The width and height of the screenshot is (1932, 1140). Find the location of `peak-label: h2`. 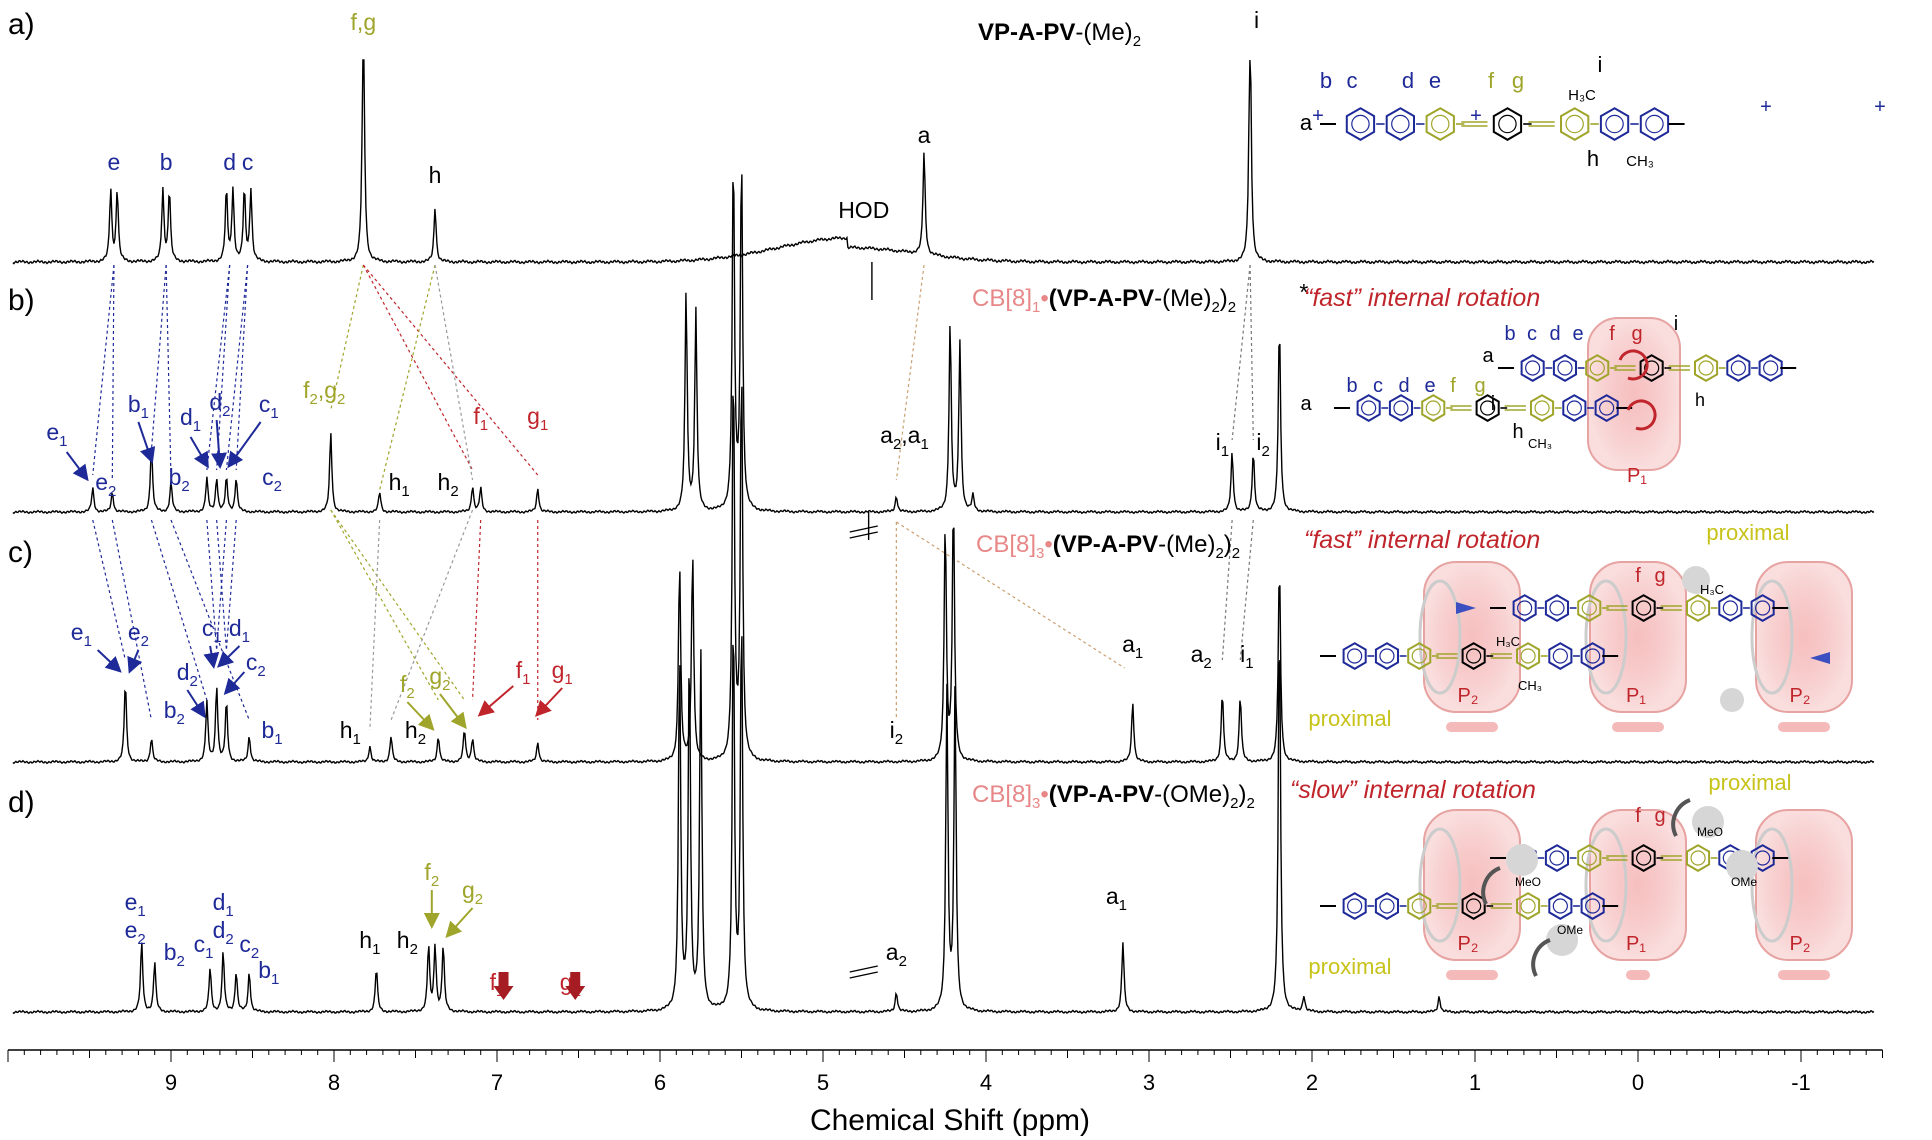

peak-label: h2 is located at coordinates (415, 732).